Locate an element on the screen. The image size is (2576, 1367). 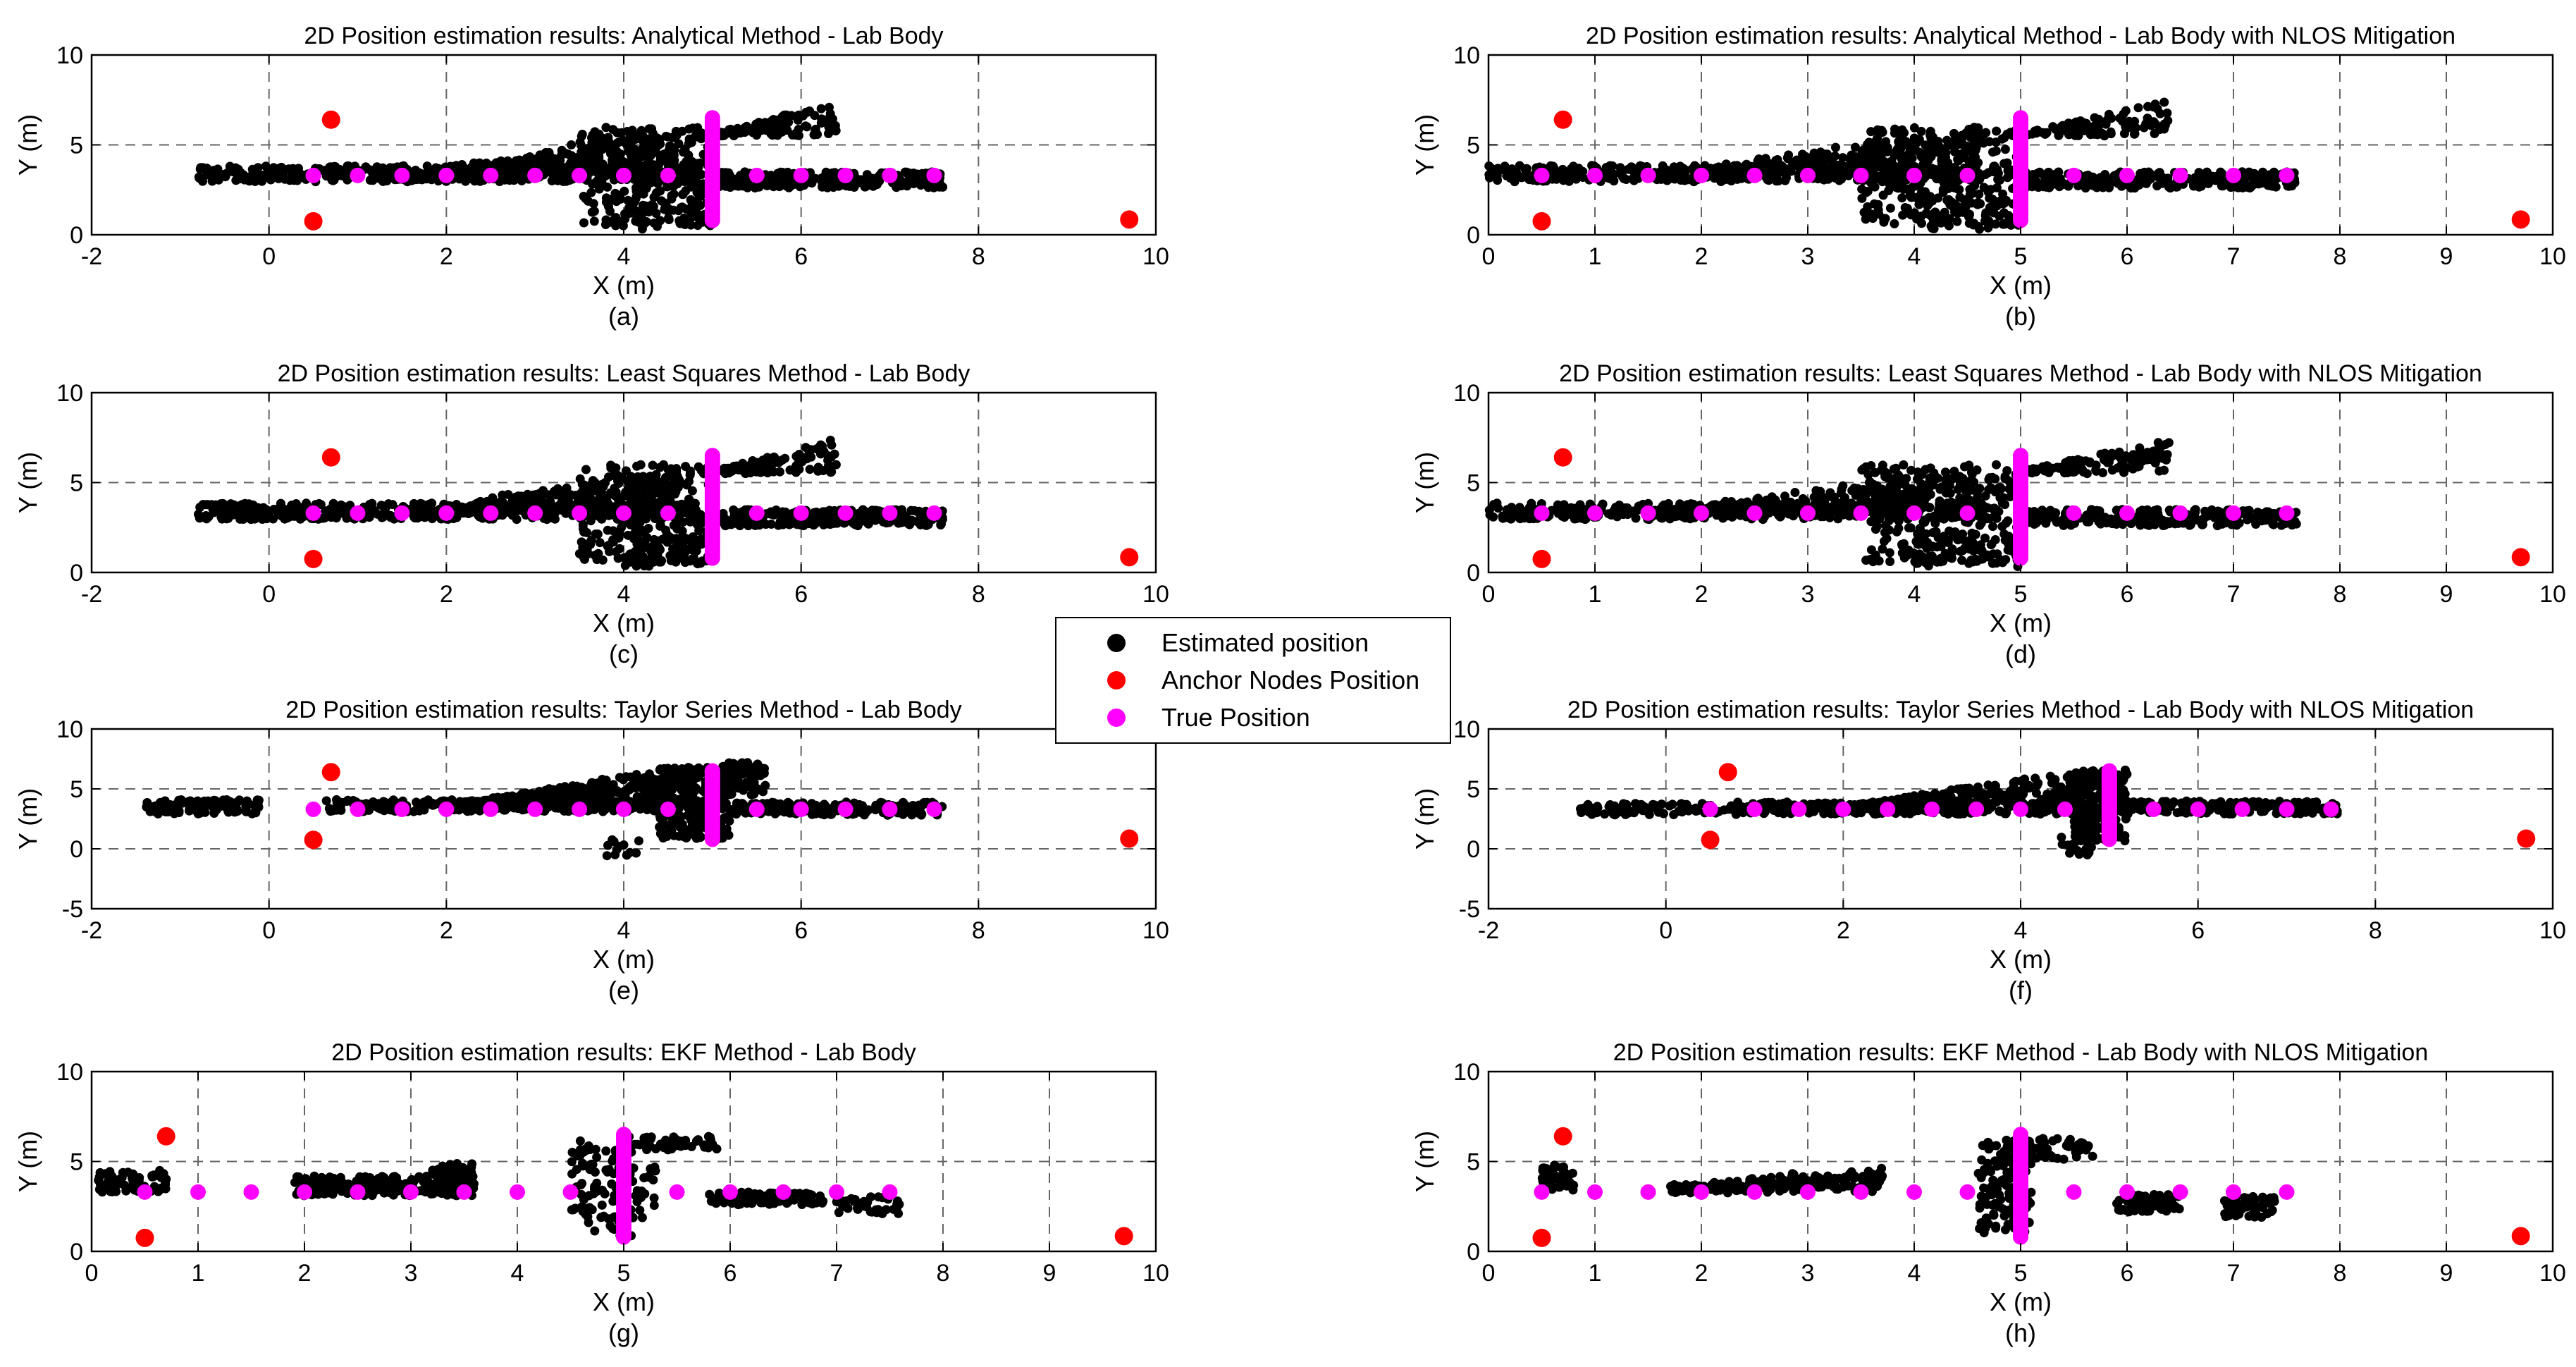
x-tick-label: 1 is located at coordinates (1595, 256).